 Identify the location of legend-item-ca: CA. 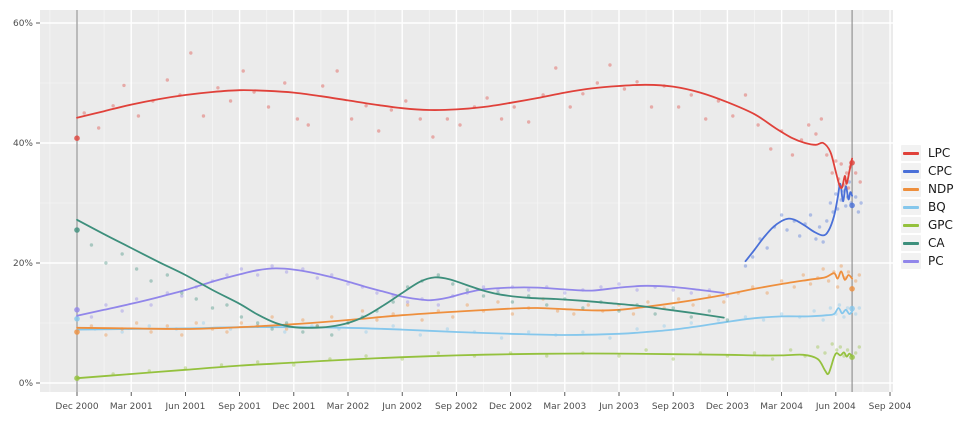
(927, 243).